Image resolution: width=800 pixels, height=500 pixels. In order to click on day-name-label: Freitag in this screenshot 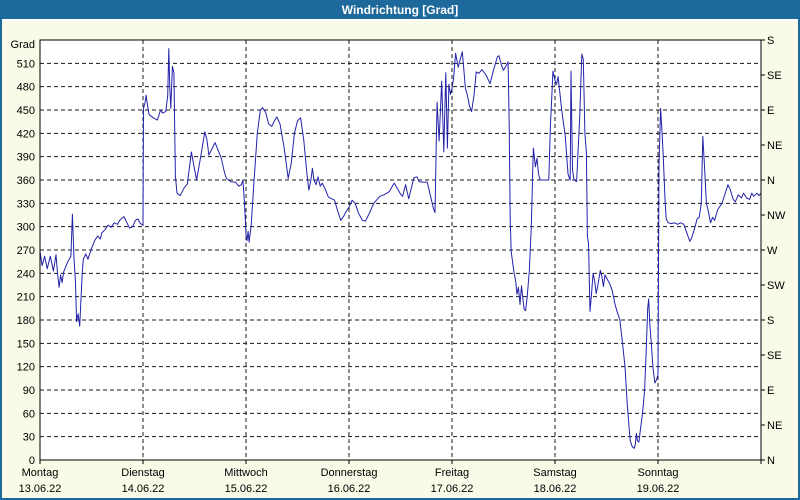, I will do `click(452, 473)`.